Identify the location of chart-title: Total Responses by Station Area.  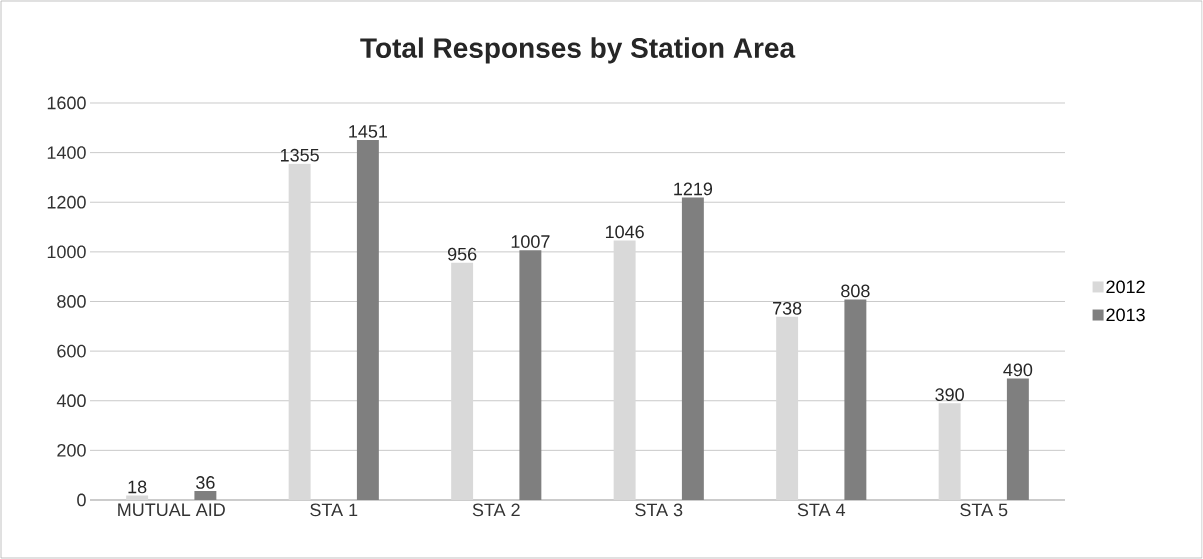
(578, 50).